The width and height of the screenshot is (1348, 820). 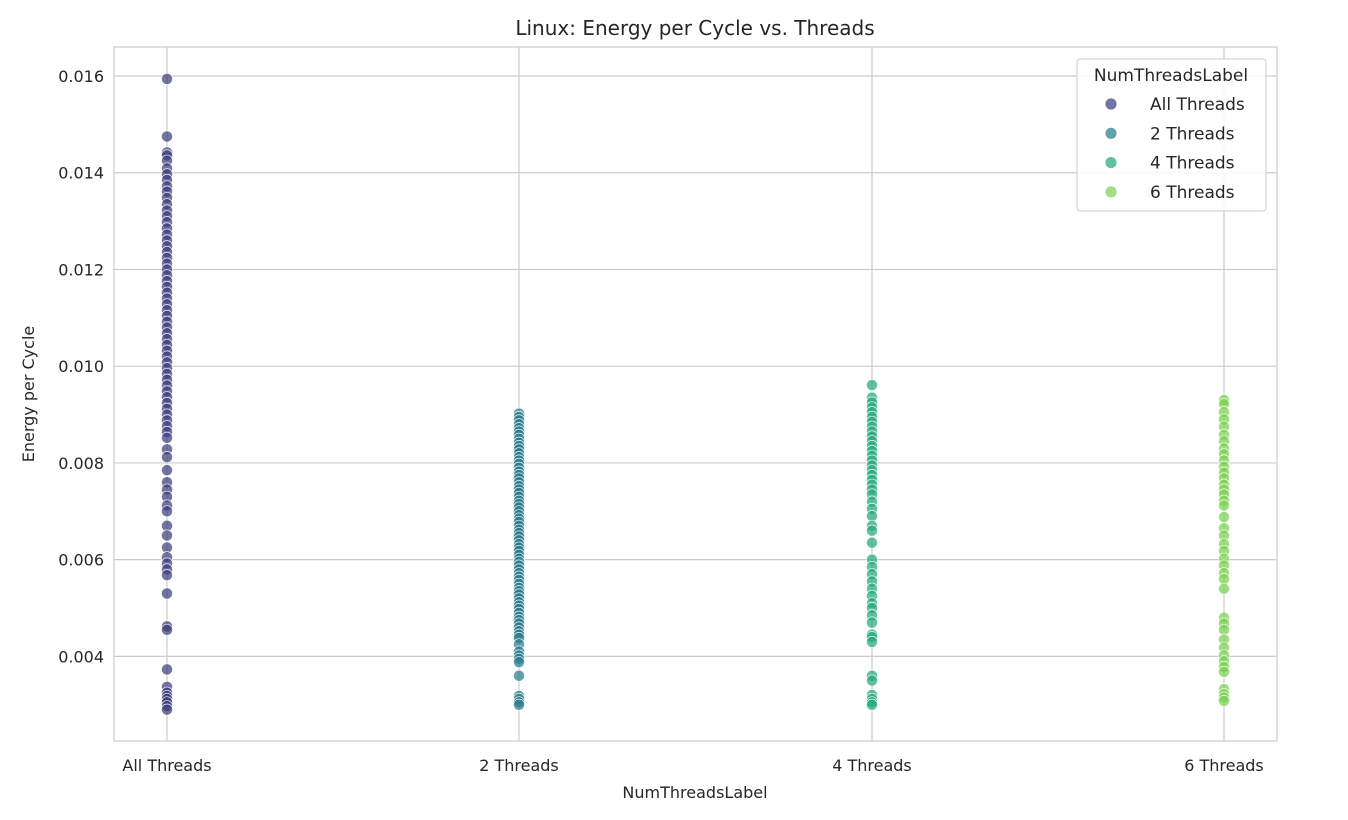 I want to click on y-axis-title: Energy per Cycle, so click(x=28, y=394).